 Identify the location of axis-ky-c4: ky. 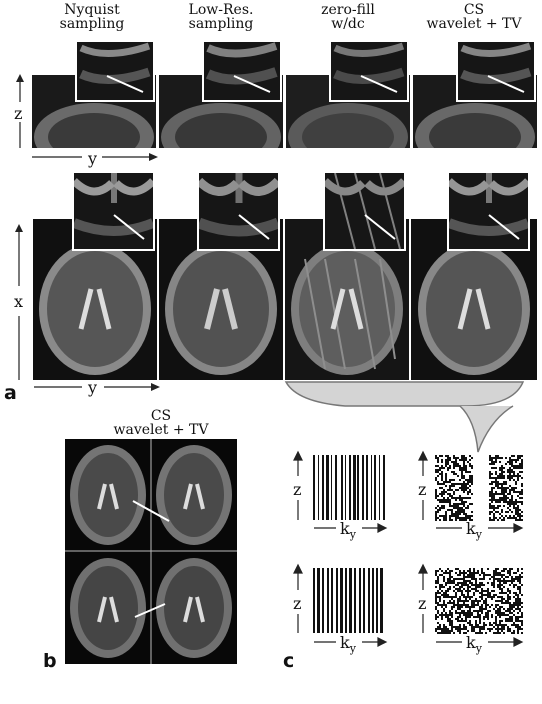
(474, 644).